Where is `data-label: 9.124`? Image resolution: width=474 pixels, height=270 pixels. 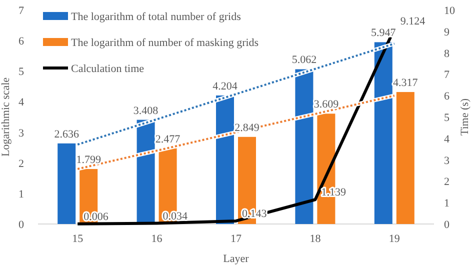 data-label: 9.124 is located at coordinates (413, 22).